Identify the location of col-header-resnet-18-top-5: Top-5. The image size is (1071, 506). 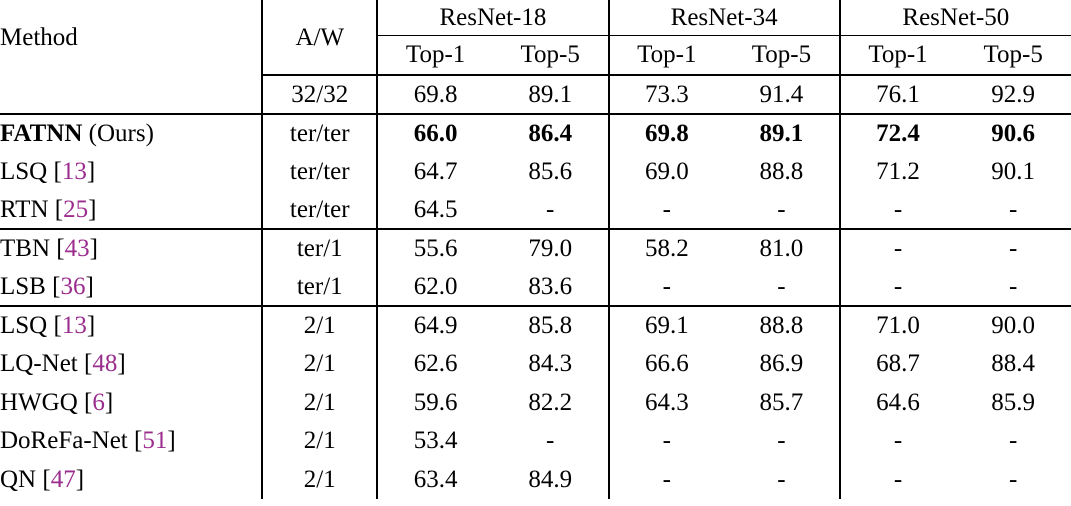
(550, 55).